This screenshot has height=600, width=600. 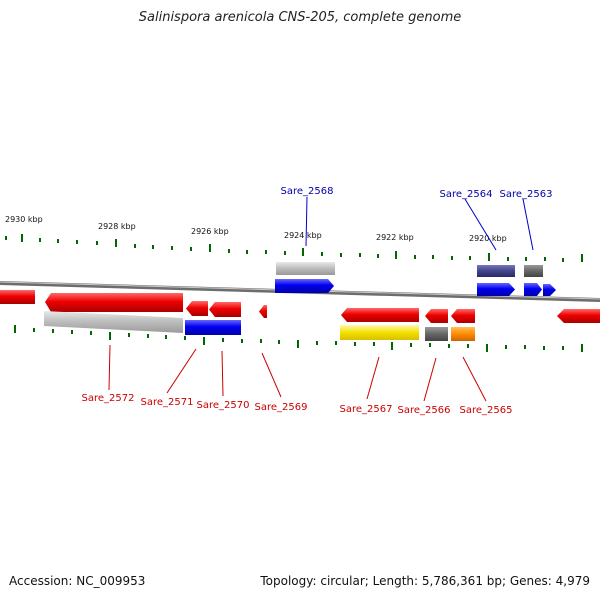 I want to click on gene-label: Sare_2570, so click(x=223, y=405).